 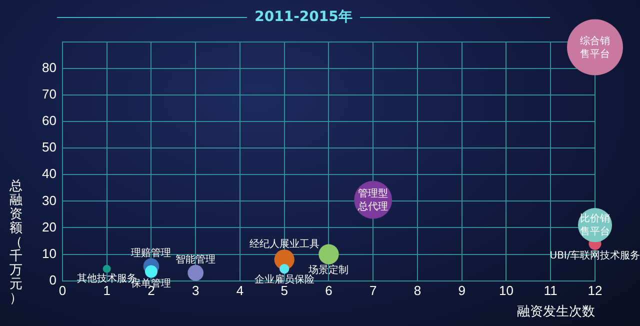 What do you see at coordinates (49, 253) in the screenshot?
I see `y-tick-label: 10` at bounding box center [49, 253].